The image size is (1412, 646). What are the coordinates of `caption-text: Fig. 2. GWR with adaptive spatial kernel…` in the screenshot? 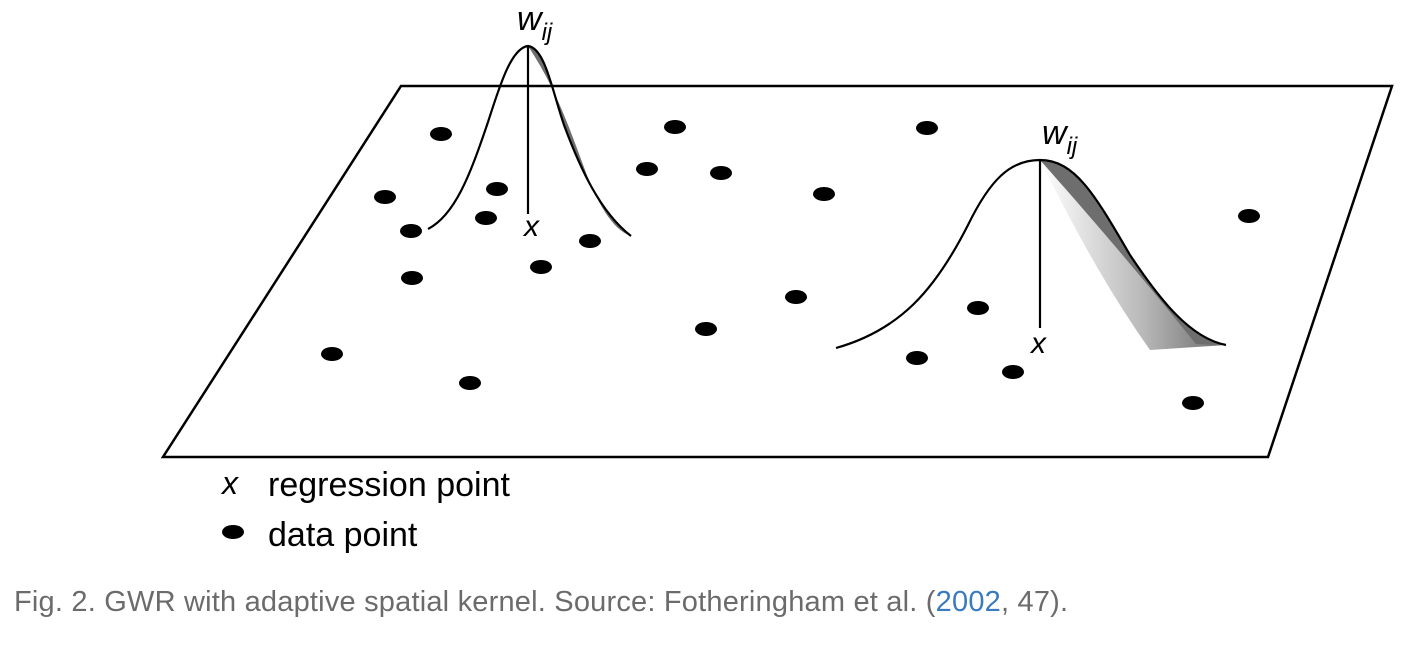 It's located at (475, 602).